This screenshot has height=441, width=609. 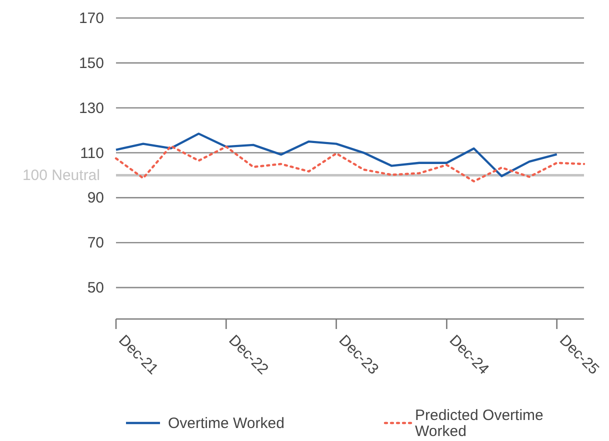 I want to click on legend-label: Predicted Overtime Worked, so click(x=479, y=423).